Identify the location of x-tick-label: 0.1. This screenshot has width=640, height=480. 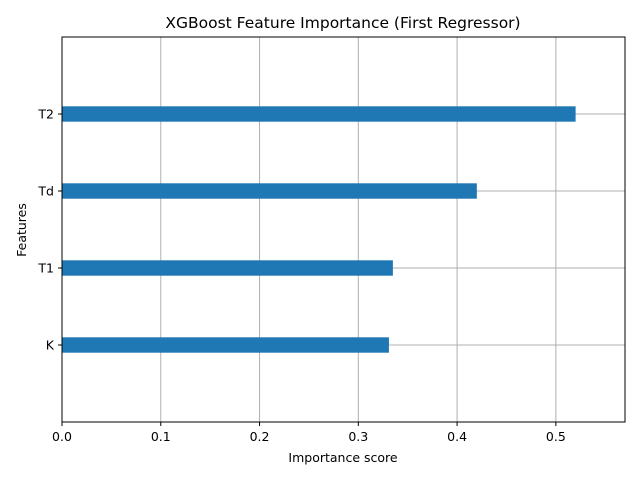
(161, 436).